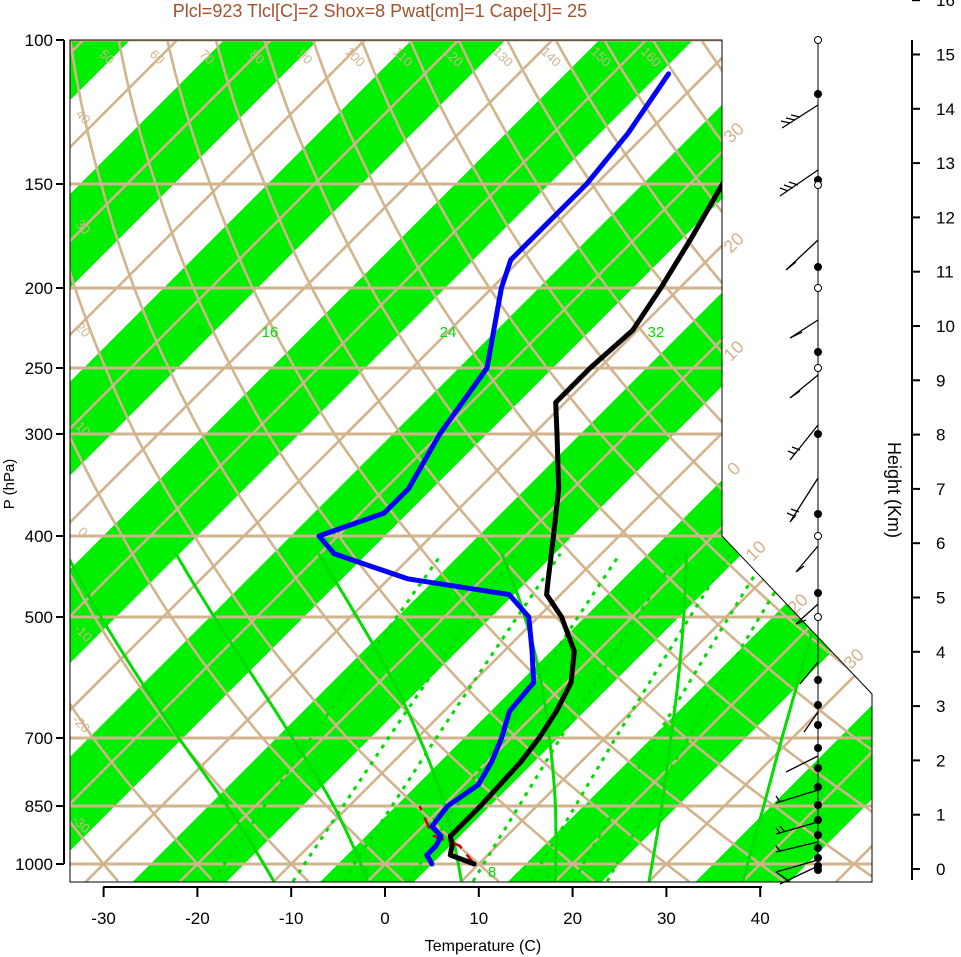  Describe the element at coordinates (940, 706) in the screenshot. I see `height-tick-label: 3` at that location.